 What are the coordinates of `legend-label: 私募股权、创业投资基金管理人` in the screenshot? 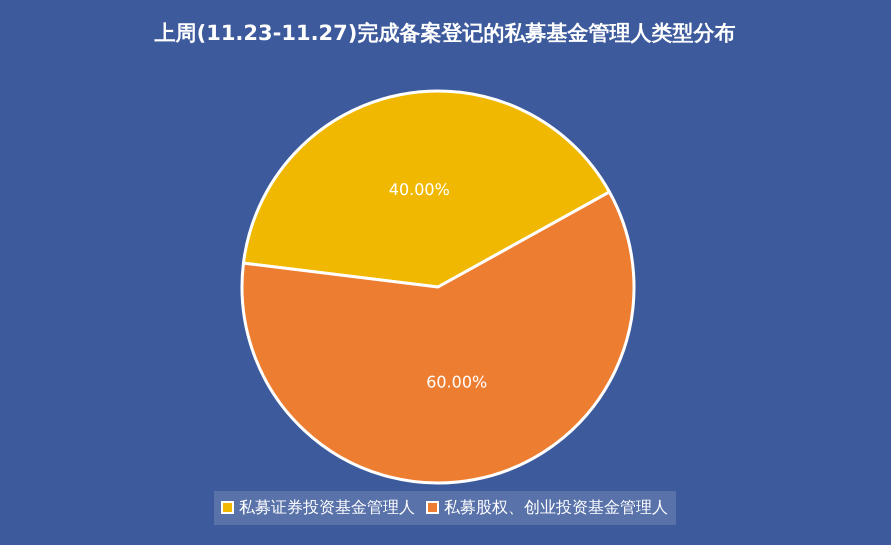 It's located at (556, 506).